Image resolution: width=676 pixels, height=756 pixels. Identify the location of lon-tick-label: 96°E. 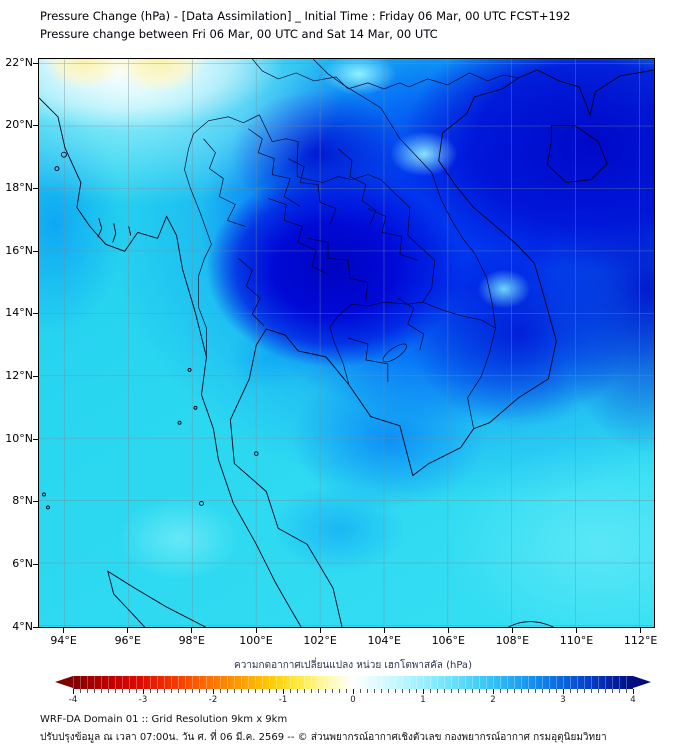
(128, 640).